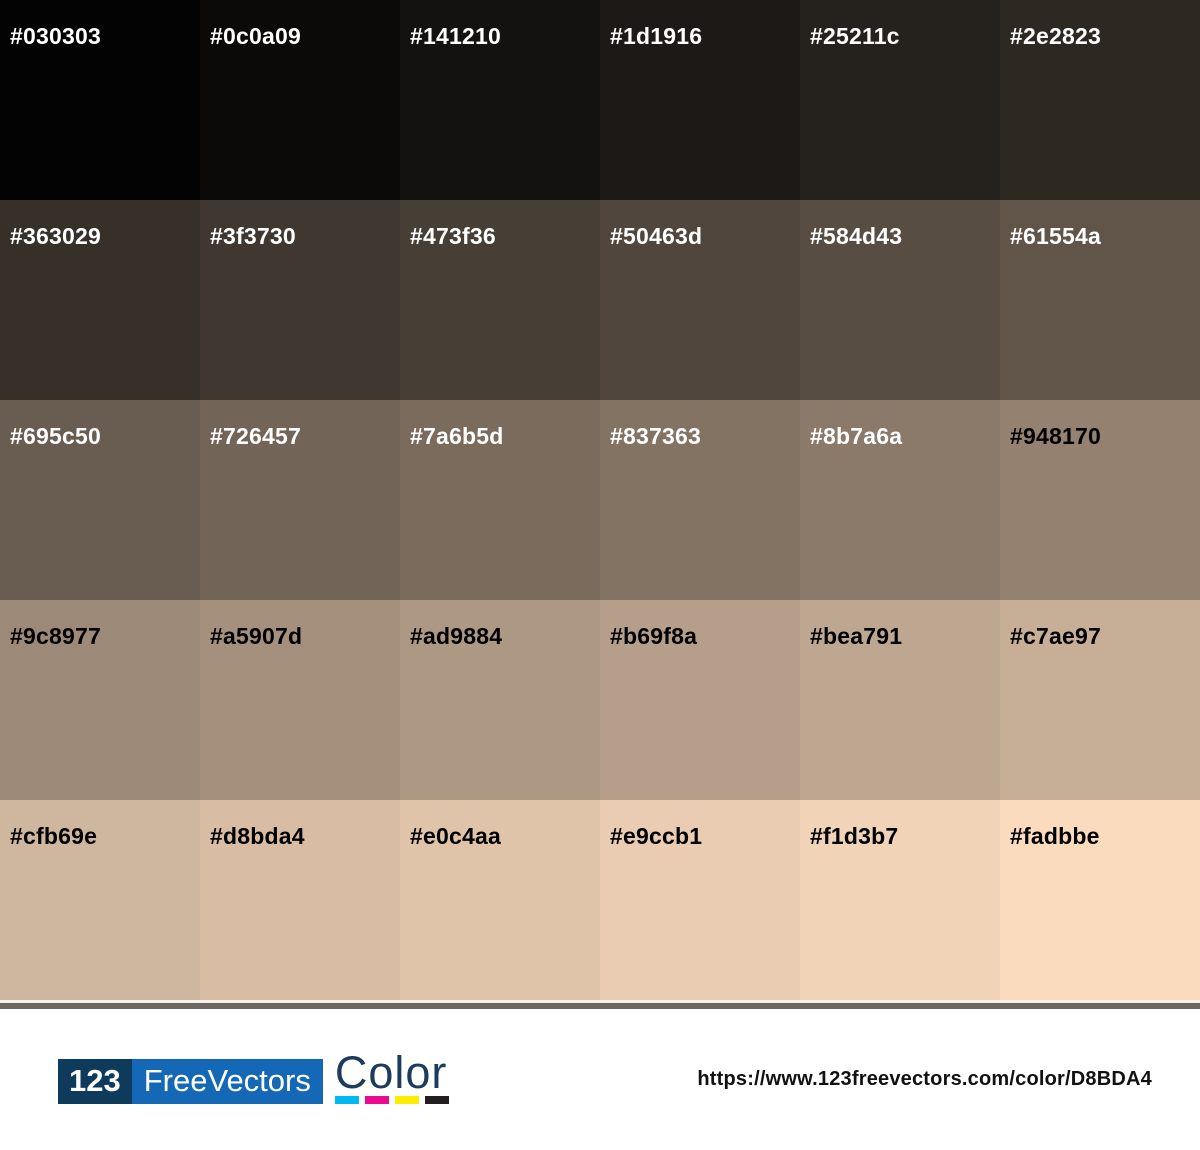  What do you see at coordinates (257, 836) in the screenshot?
I see `swatch-hex-label: #d8bda4` at bounding box center [257, 836].